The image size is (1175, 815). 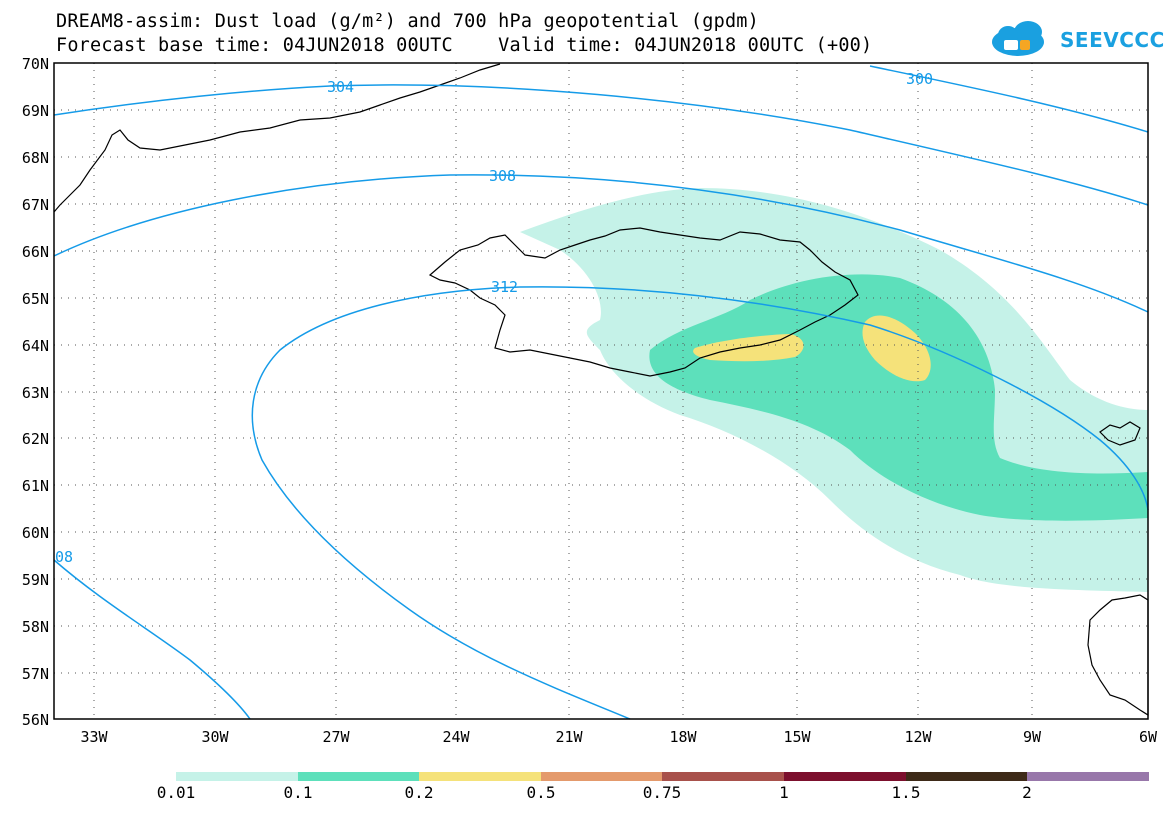 I want to click on lat-label: 57N, so click(x=35, y=674).